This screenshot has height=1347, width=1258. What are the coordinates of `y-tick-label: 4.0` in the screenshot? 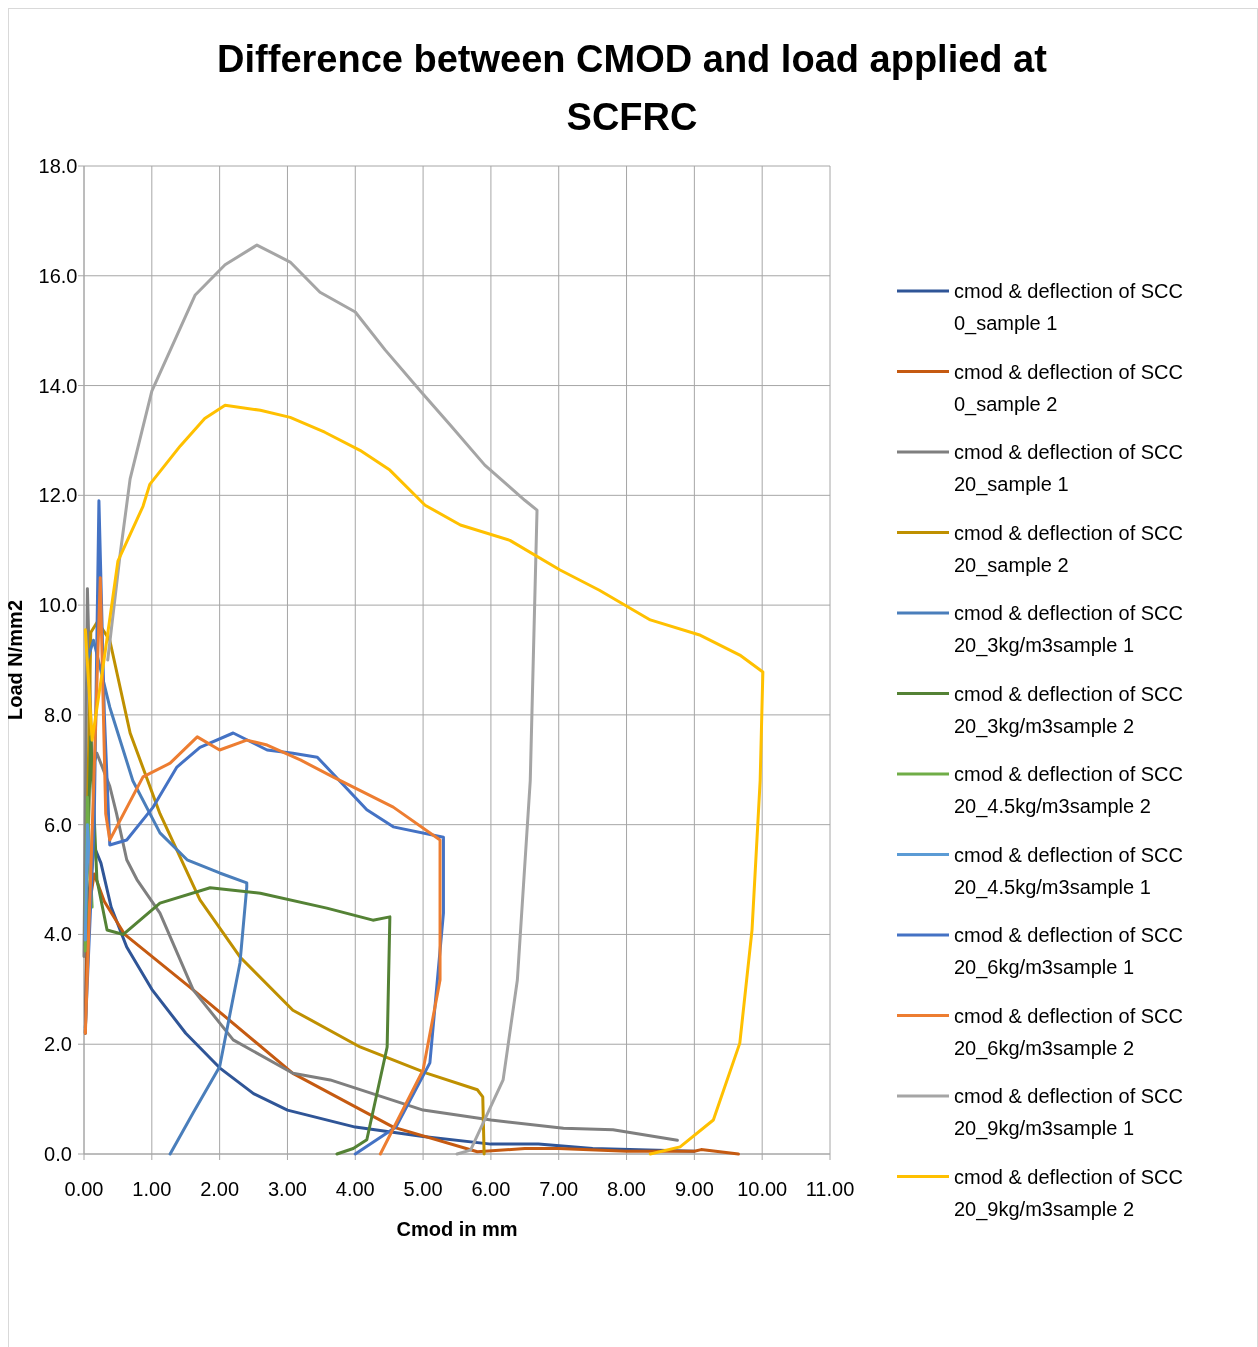 It's located at (58, 934).